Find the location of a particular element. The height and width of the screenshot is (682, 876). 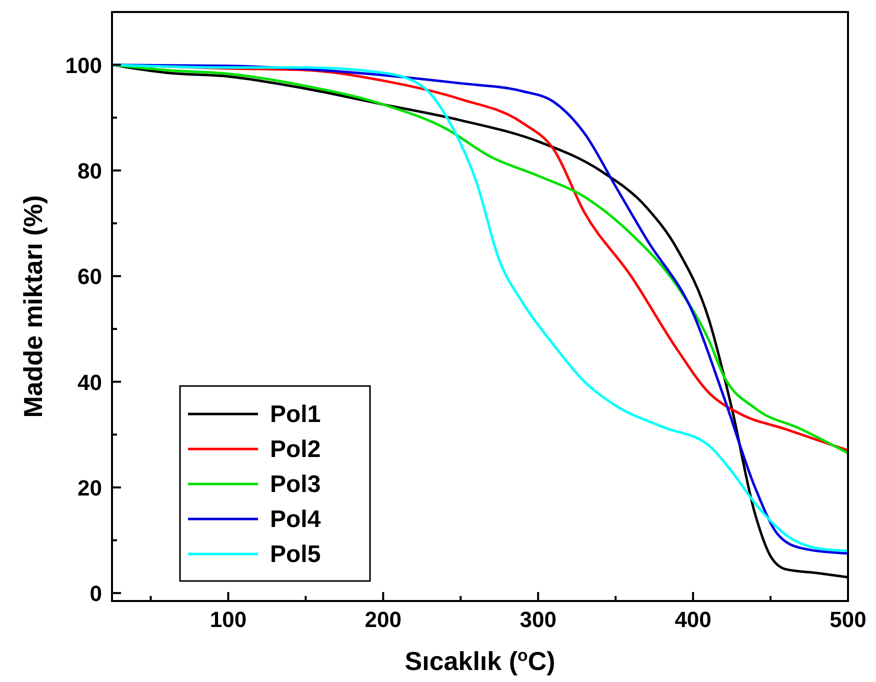

legend-label: Pol1 is located at coordinates (295, 414).